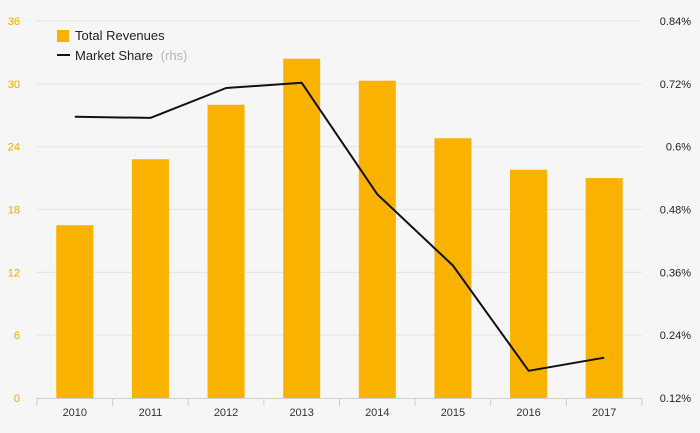 The height and width of the screenshot is (433, 700). I want to click on bar-2016, so click(529, 283).